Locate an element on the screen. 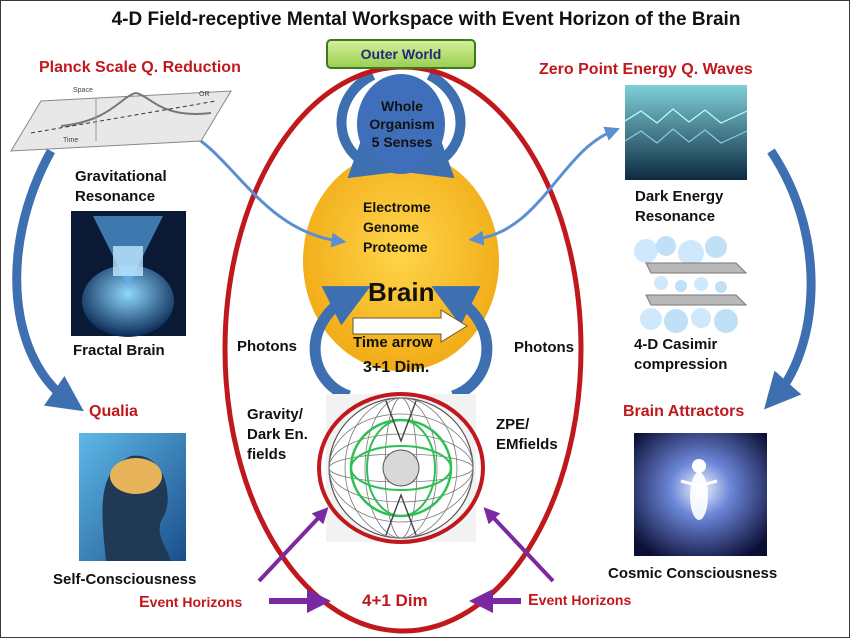 This screenshot has width=850, height=638. gravity-line: Dark En. is located at coordinates (277, 434).